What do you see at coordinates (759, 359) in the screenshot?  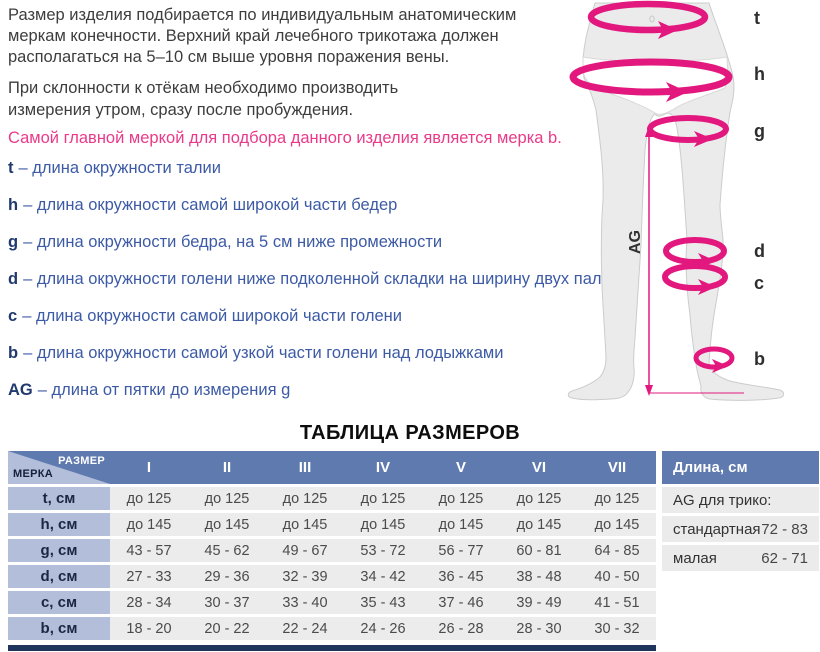 I see `b-label: b` at bounding box center [759, 359].